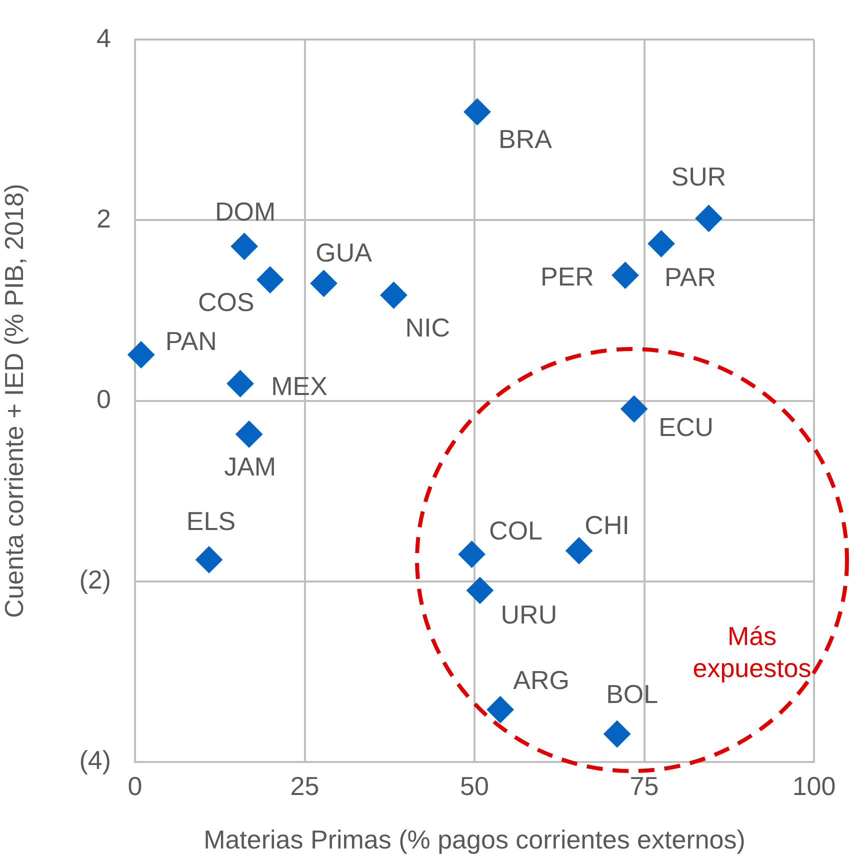 Image resolution: width=854 pixels, height=857 pixels. What do you see at coordinates (475, 839) in the screenshot?
I see `x-axis-title: Materias Primas (% pagos corrientes externos)` at bounding box center [475, 839].